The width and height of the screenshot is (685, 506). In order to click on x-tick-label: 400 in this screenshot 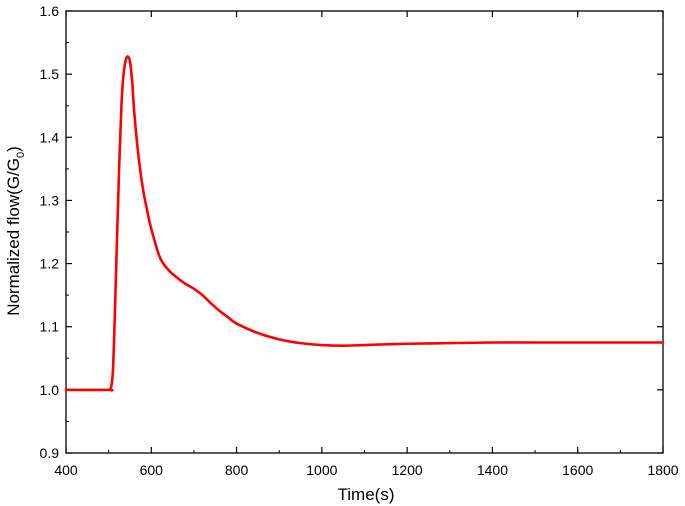, I will do `click(66, 470)`.